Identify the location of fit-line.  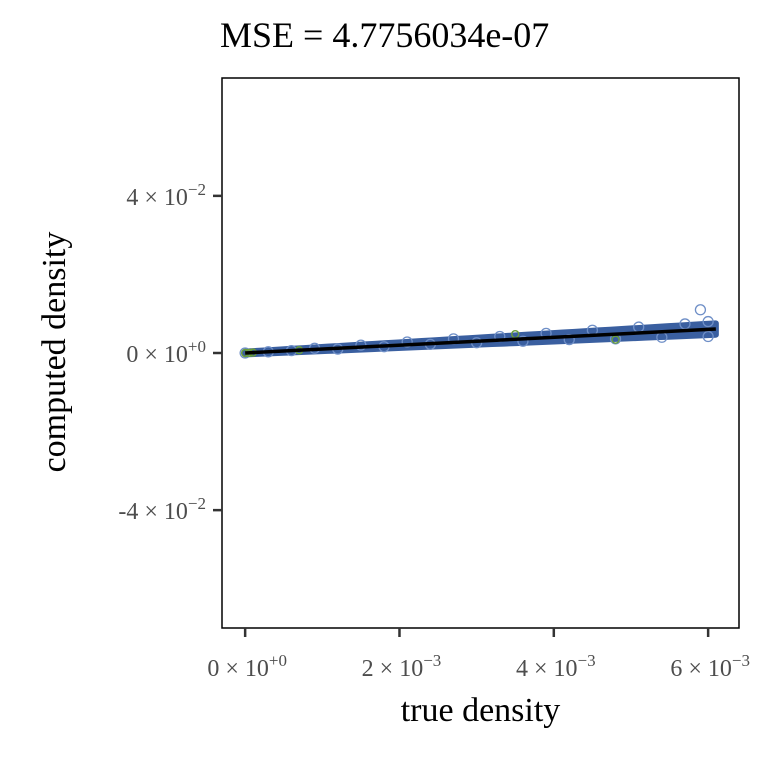
(480, 341).